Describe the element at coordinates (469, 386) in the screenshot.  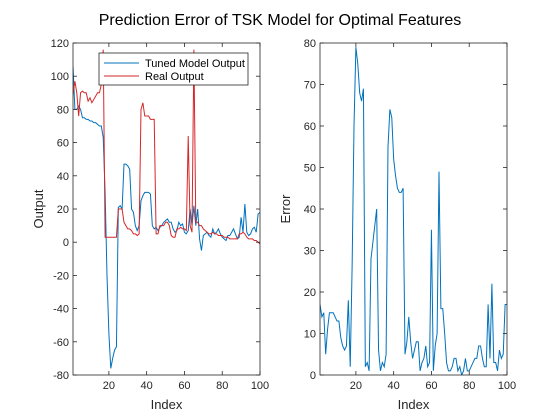
I see `error-xtick-label: 80` at that location.